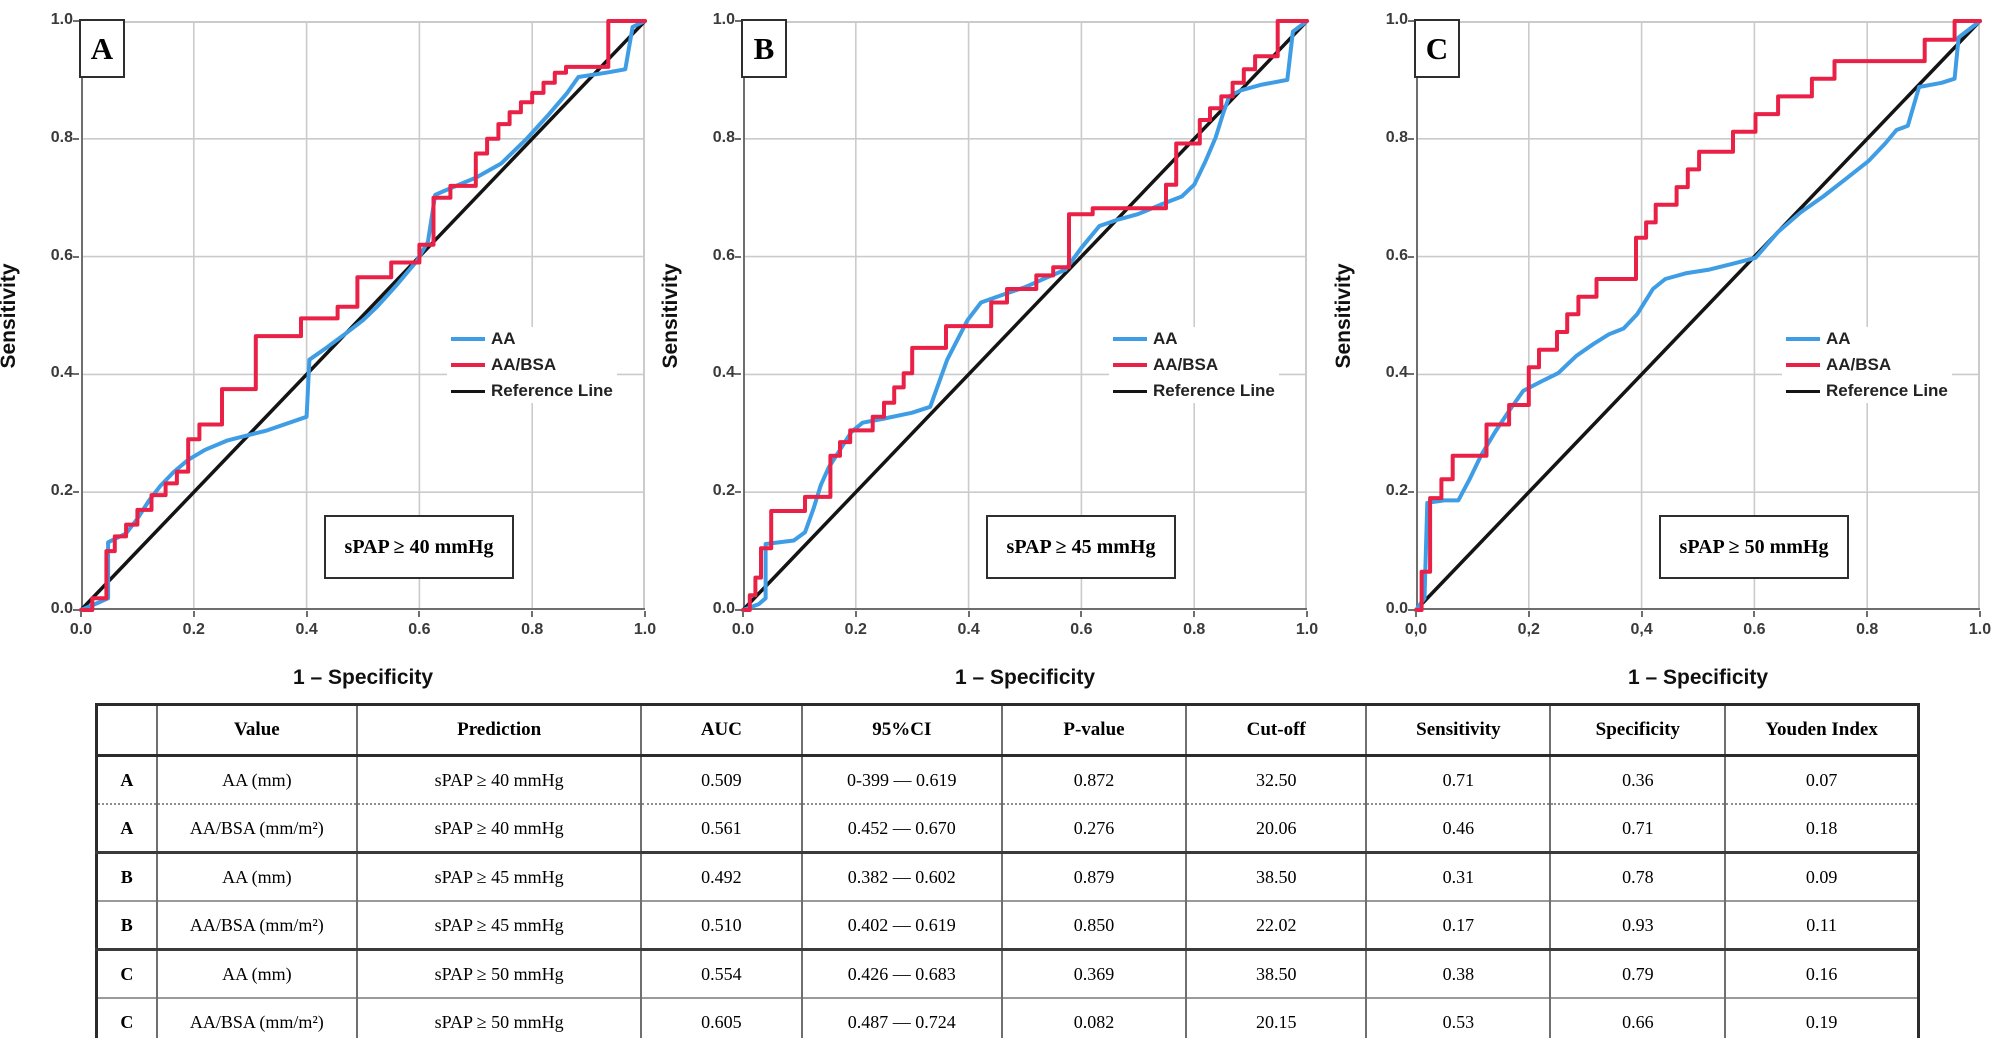 Image resolution: width=2011 pixels, height=1038 pixels. I want to click on table-header-cell: Youden Index, so click(1821, 730).